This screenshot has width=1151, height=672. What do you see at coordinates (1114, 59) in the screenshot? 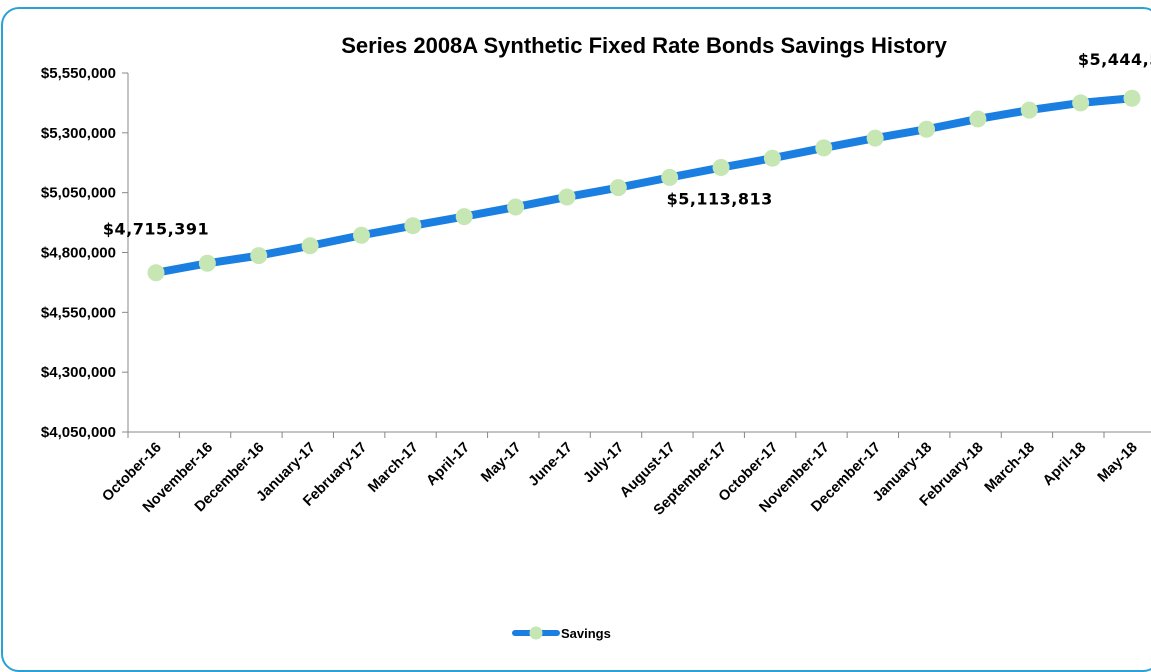
I see `data-label: $5,444,579` at bounding box center [1114, 59].